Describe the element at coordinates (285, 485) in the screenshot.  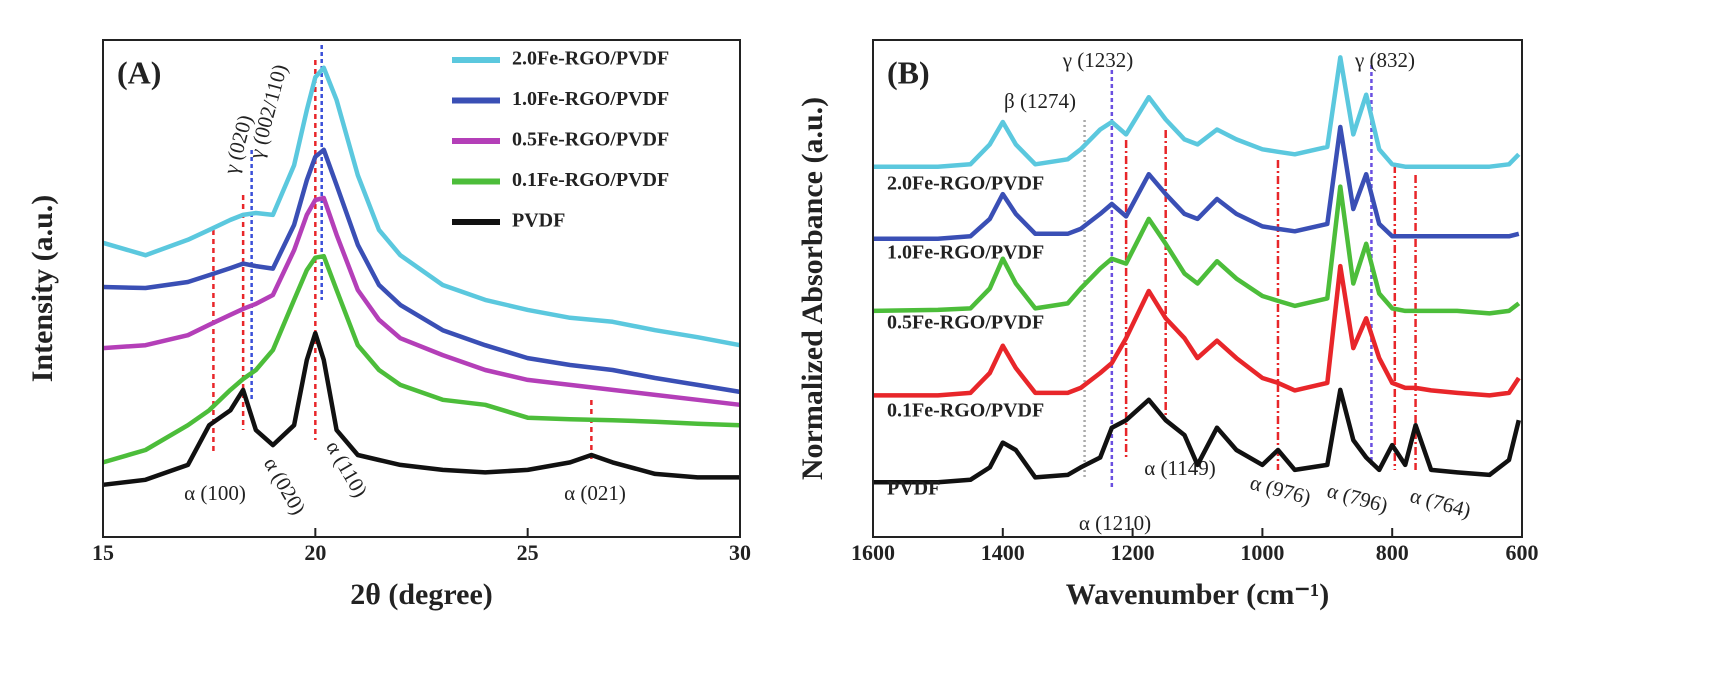
I see `annotation: α (020)` at that location.